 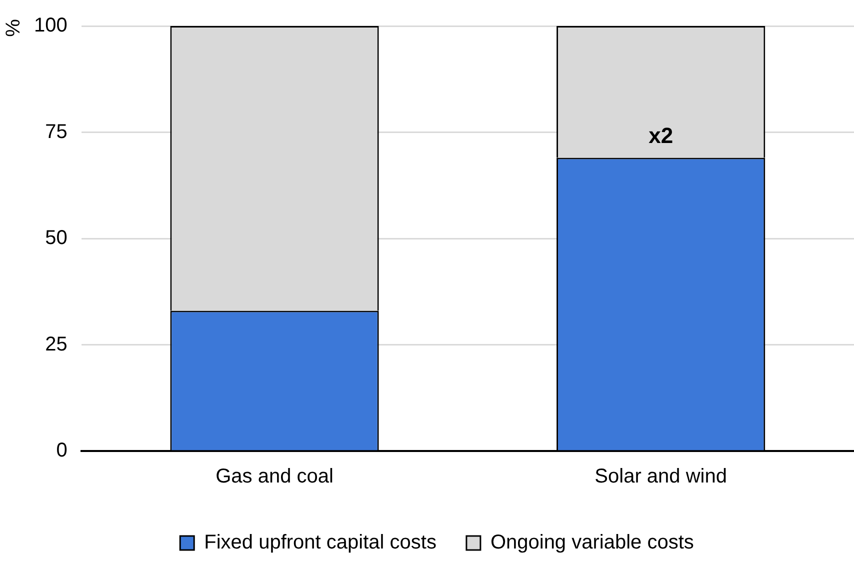 What do you see at coordinates (62, 451) in the screenshot?
I see `y-tick-label: 0` at bounding box center [62, 451].